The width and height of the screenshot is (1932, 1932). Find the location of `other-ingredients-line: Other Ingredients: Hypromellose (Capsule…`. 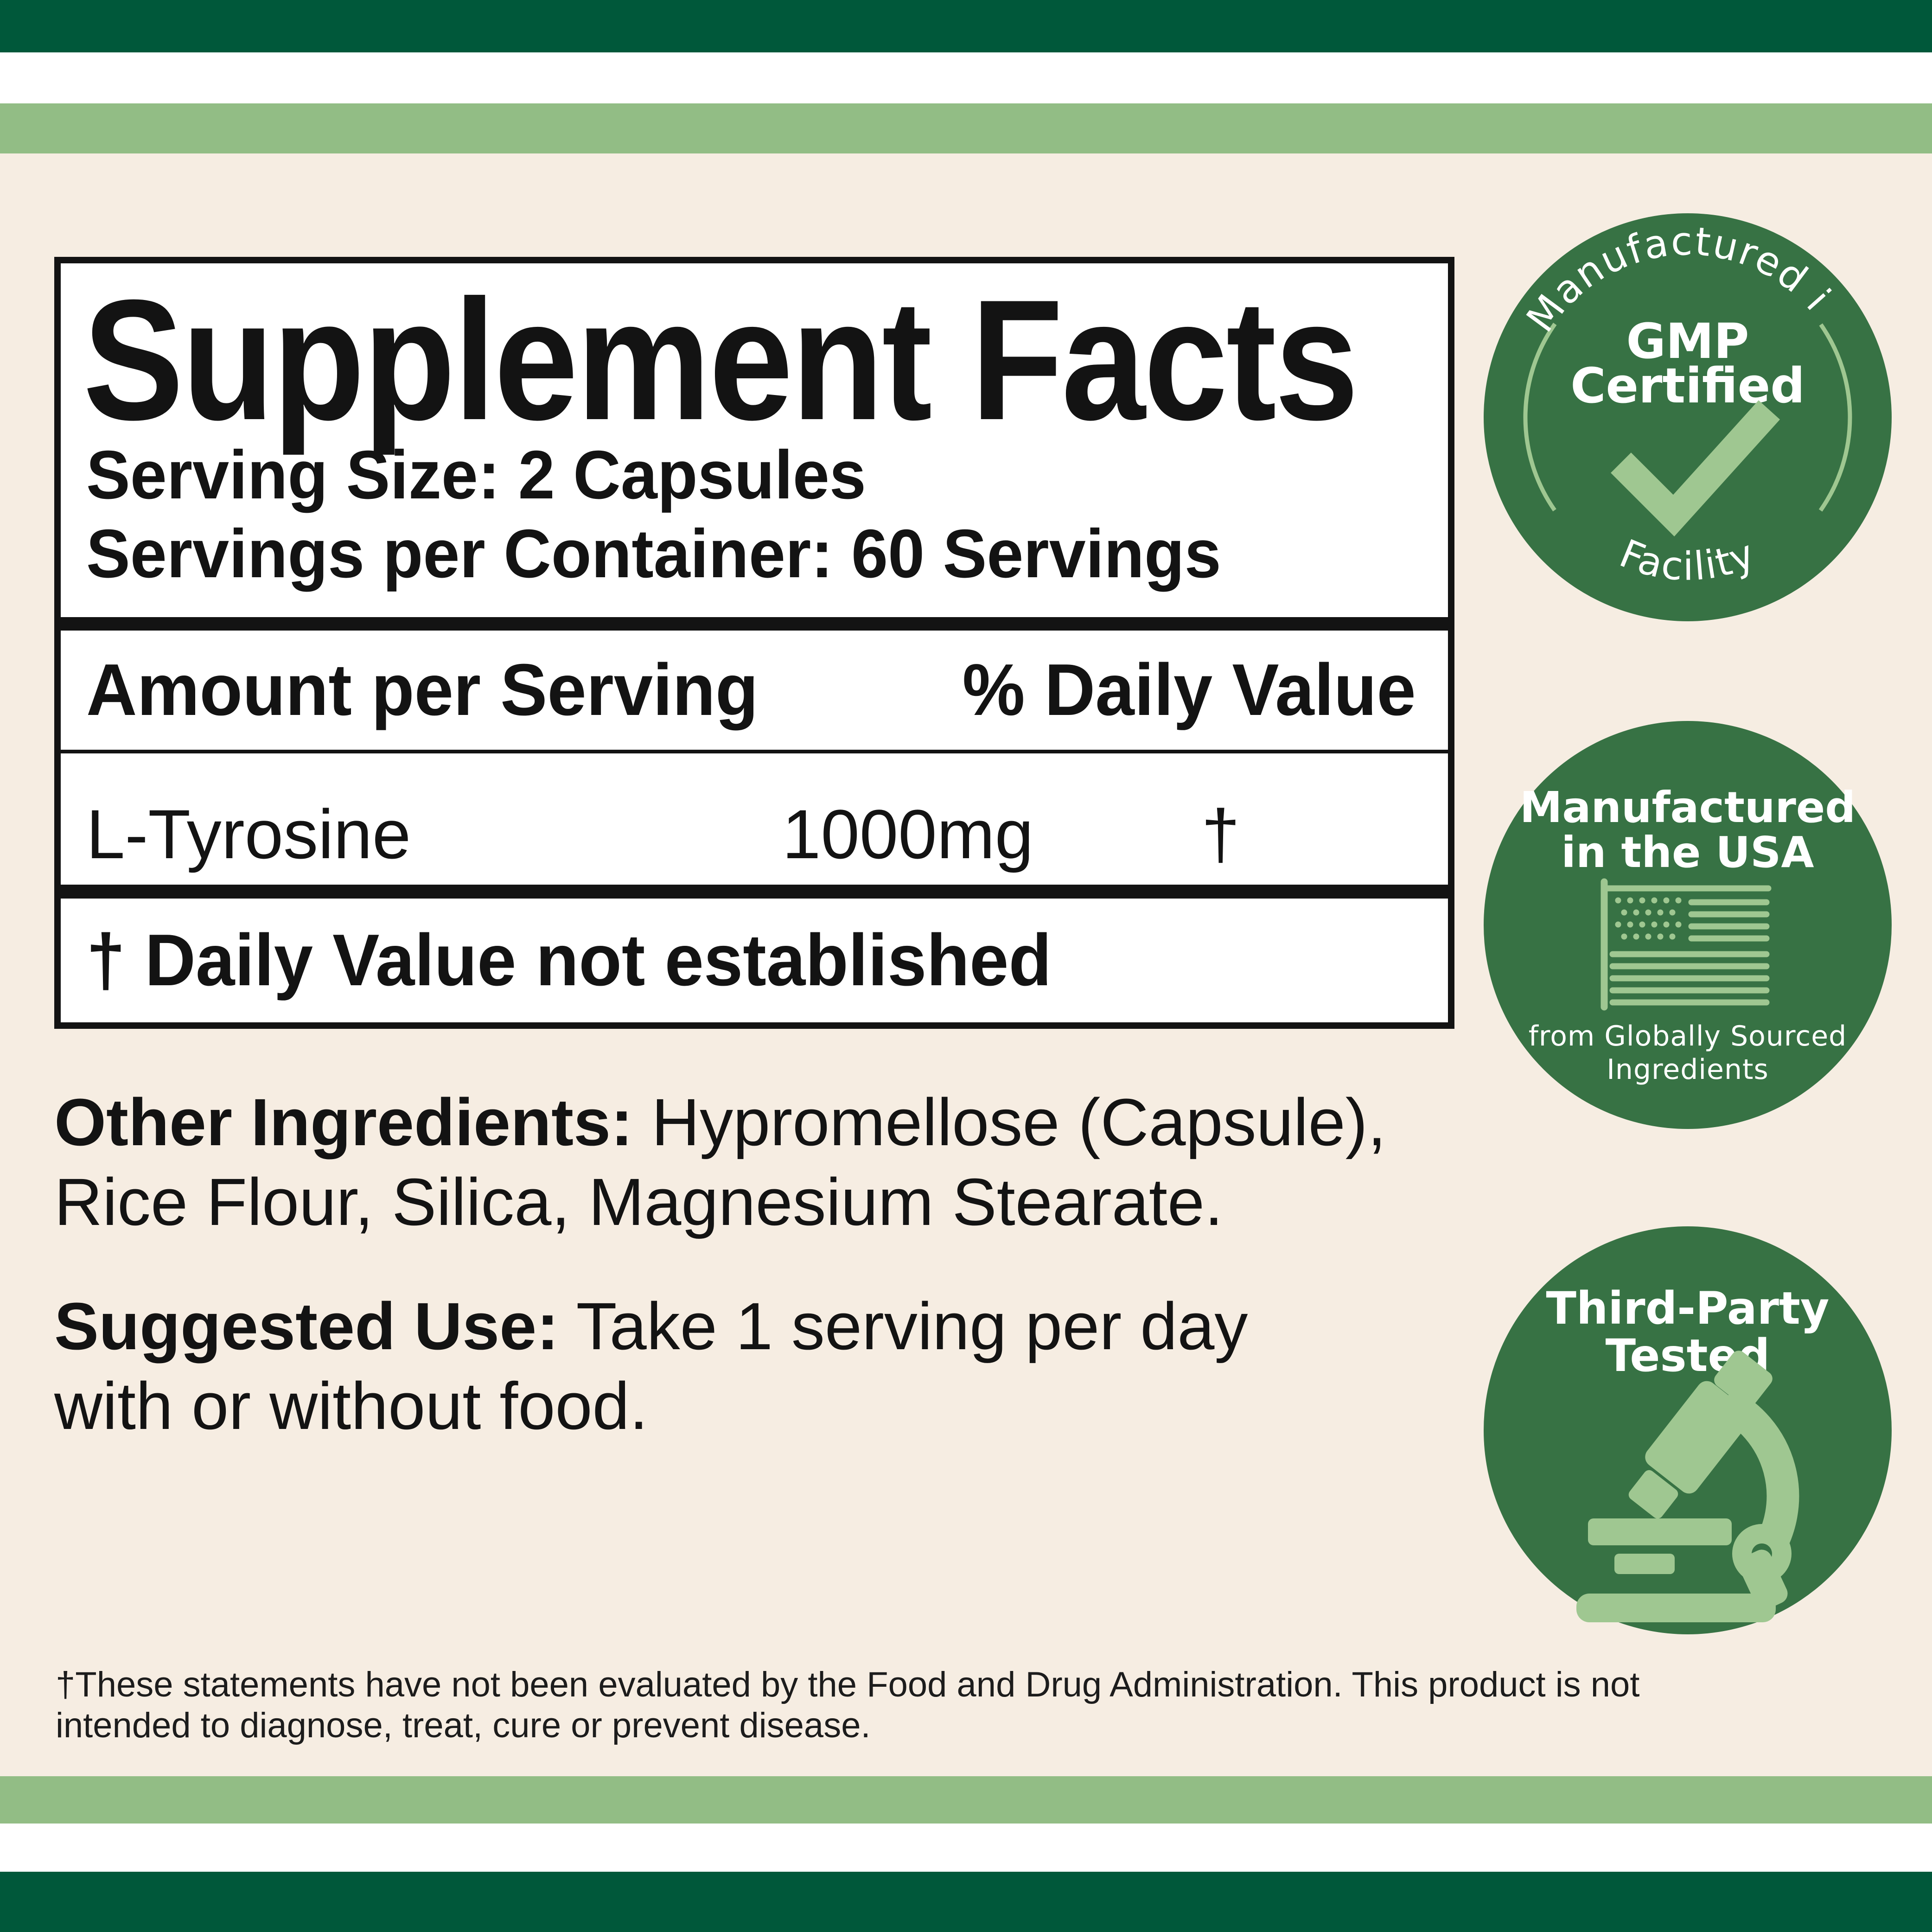

other-ingredients-line: Other Ingredients: Hypromellose (Capsule… is located at coordinates (720, 1123).